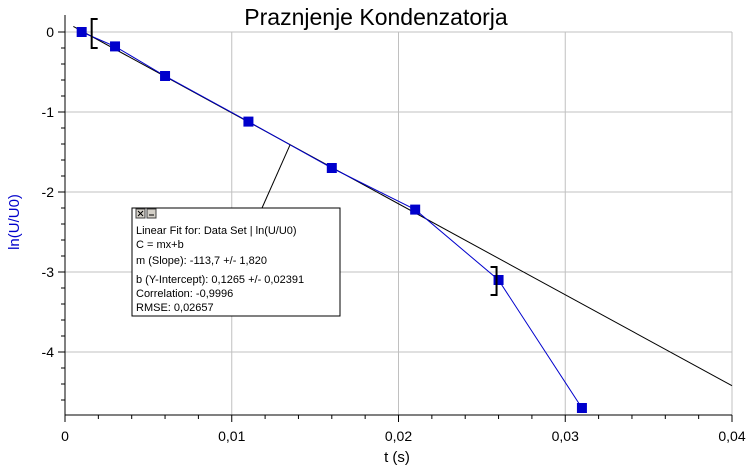 Image resolution: width=754 pixels, height=470 pixels. What do you see at coordinates (65, 436) in the screenshot?
I see `x-tick-label: 0` at bounding box center [65, 436].